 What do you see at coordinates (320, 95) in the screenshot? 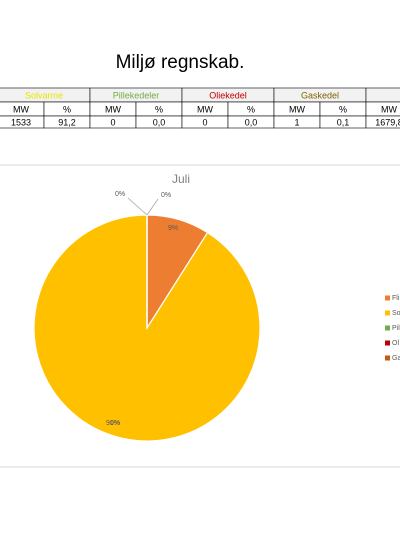
I see `group-label: Gaskedel` at bounding box center [320, 95].